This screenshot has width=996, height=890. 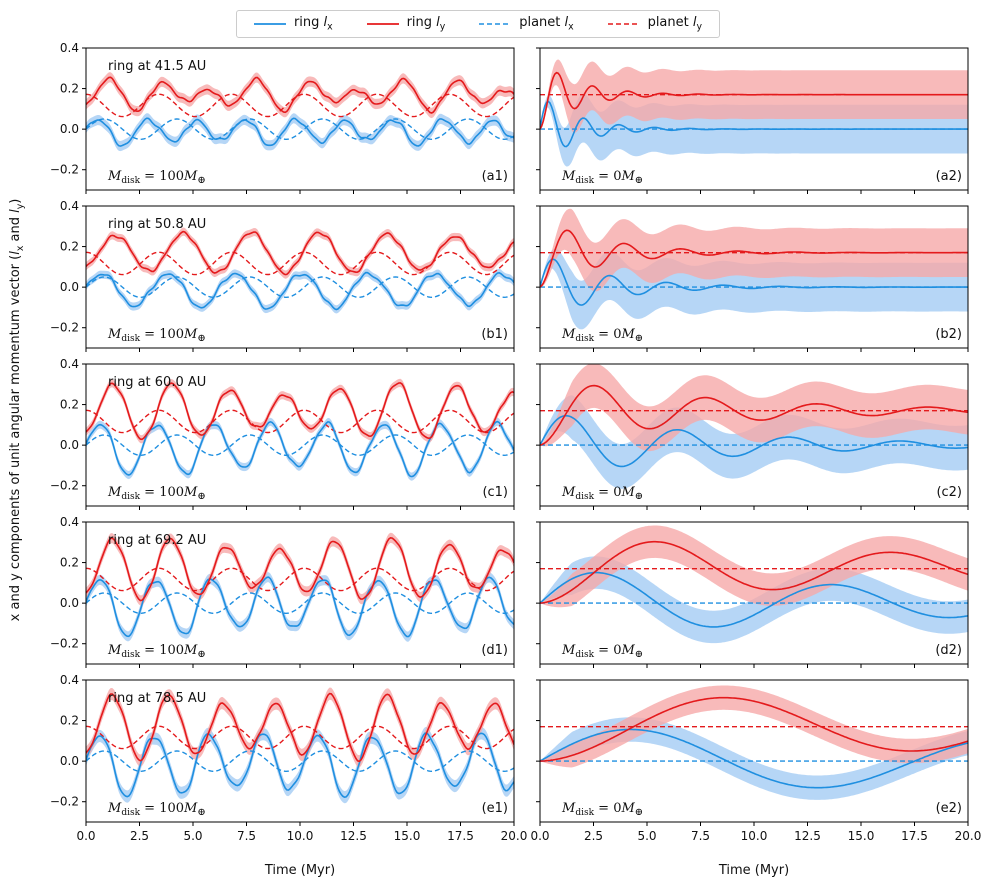 I want to click on legend-item-ring-ly: ring ly, so click(x=405, y=24).